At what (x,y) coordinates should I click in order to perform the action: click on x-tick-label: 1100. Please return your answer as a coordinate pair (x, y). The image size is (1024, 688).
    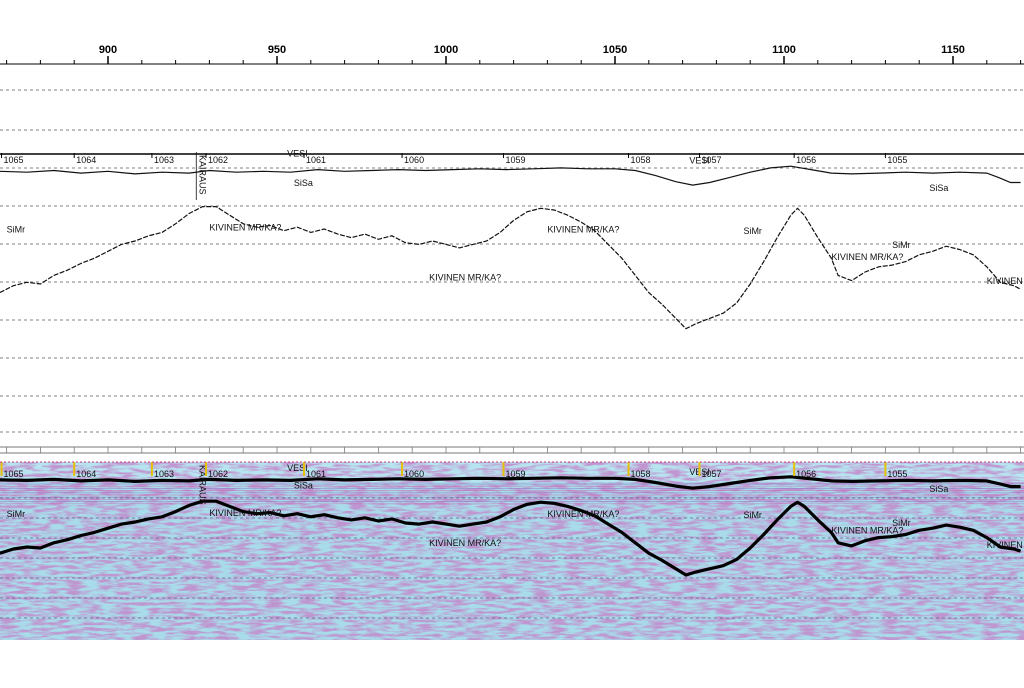
    Looking at the image, I should click on (784, 50).